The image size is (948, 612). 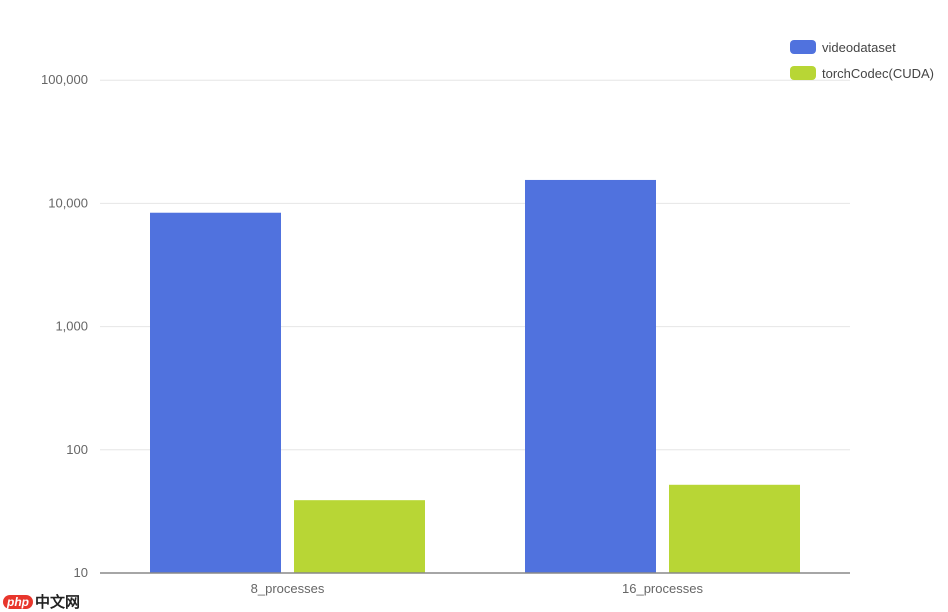 What do you see at coordinates (68, 202) in the screenshot?
I see `y-tick-label: 10,000` at bounding box center [68, 202].